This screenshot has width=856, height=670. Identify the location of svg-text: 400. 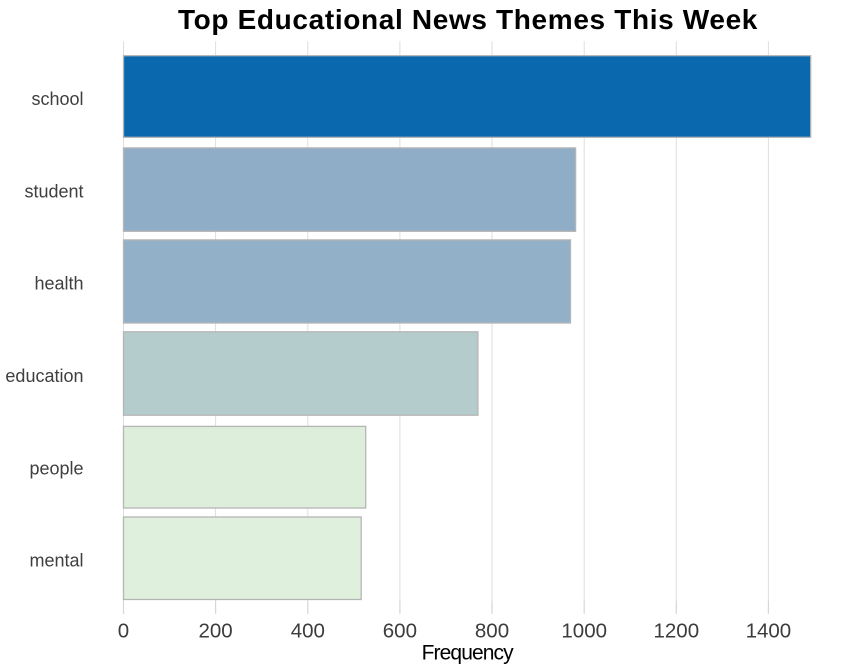
(308, 631).